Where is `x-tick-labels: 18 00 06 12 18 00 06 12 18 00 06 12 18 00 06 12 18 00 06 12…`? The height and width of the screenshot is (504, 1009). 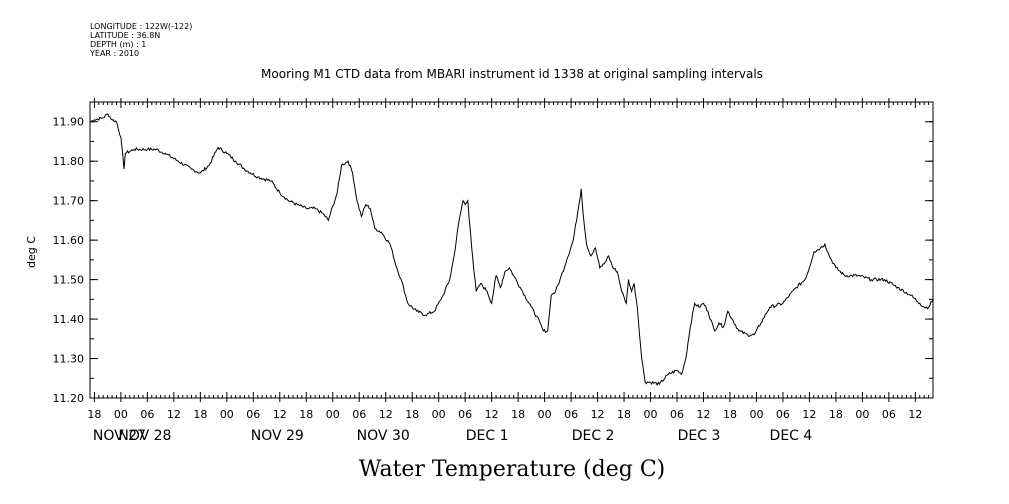 x-tick-labels: 18 00 06 12 18 00 06 12 18 00 06 12 18 00 06 12 18 00 06 12… is located at coordinates (504, 414).